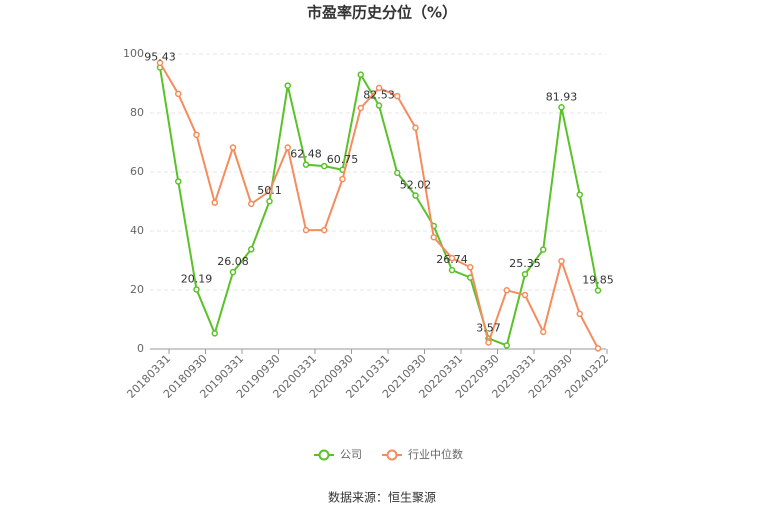  Describe the element at coordinates (133, 53) in the screenshot. I see `y-tick-label: 100` at that location.